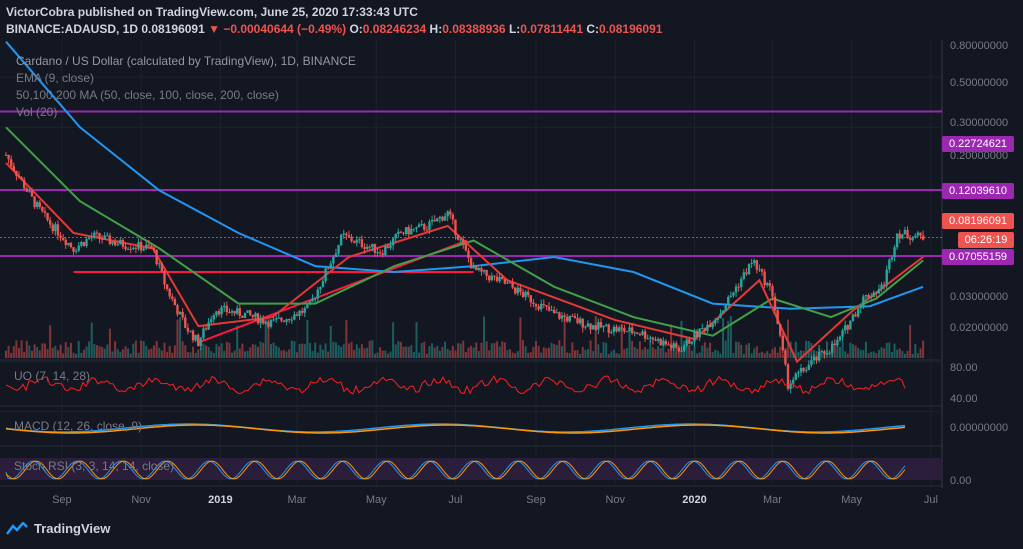 The image size is (1023, 549). What do you see at coordinates (94, 466) in the screenshot?
I see `legend-stoch: Stoch RSI (3, 3, 14, 14, close)` at bounding box center [94, 466].